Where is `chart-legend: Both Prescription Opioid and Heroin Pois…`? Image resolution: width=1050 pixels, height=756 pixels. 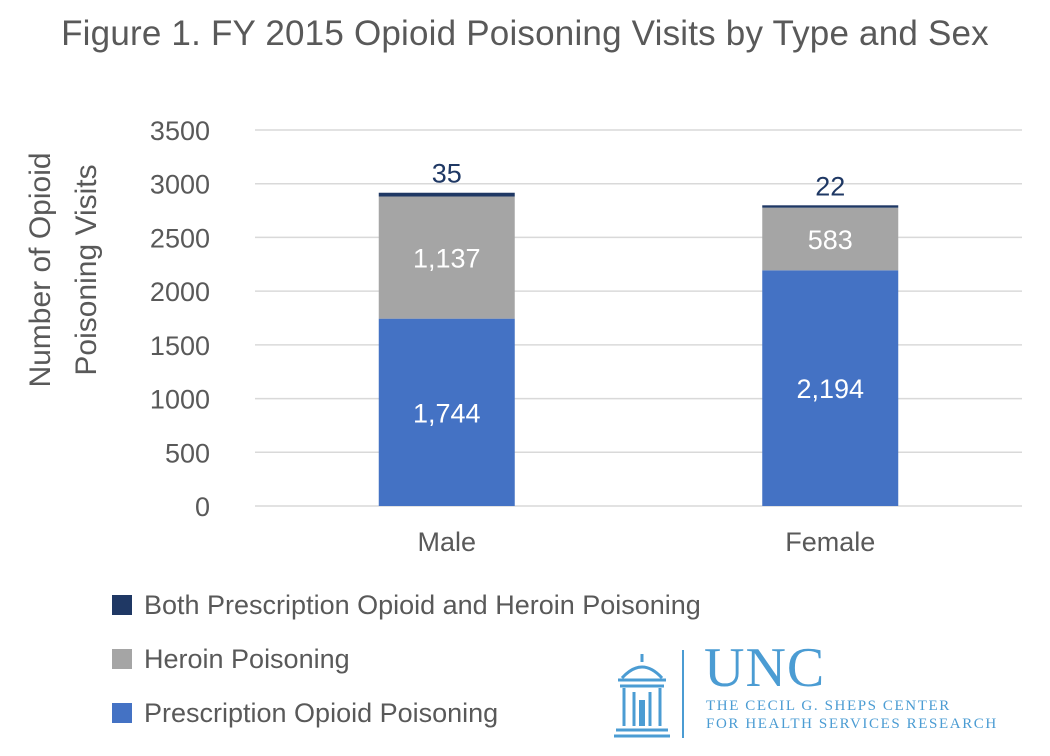 chart-legend: Both Prescription Opioid and Heroin Pois… is located at coordinates (406, 659).